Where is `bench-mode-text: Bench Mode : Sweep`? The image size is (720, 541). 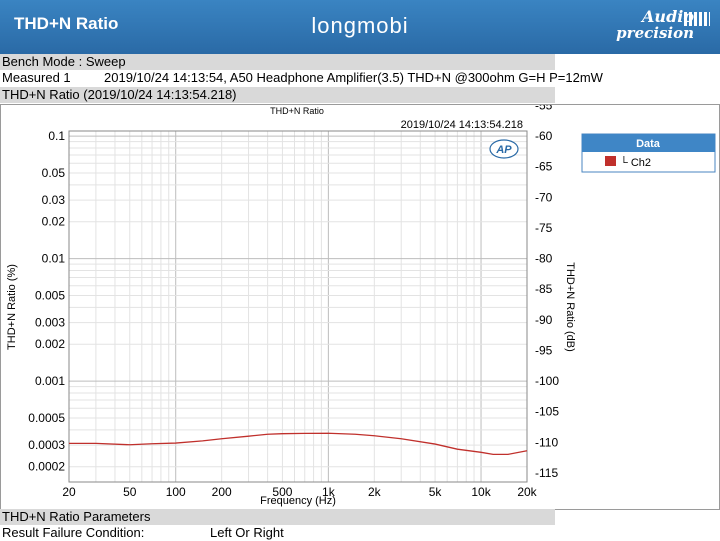 bench-mode-text: Bench Mode : Sweep is located at coordinates (64, 61).